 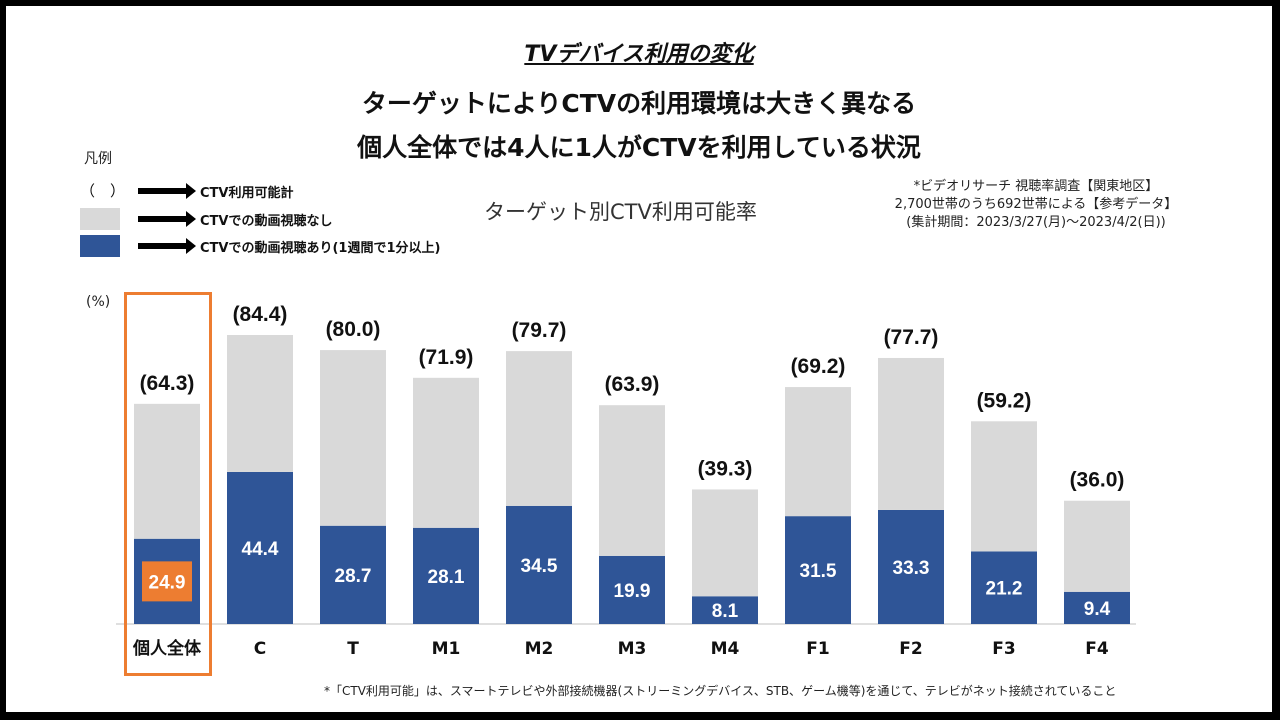 What do you see at coordinates (320, 248) in the screenshot?
I see `legend-label: CTVでの動画視聴あり(1週間で1分以上)` at bounding box center [320, 248].